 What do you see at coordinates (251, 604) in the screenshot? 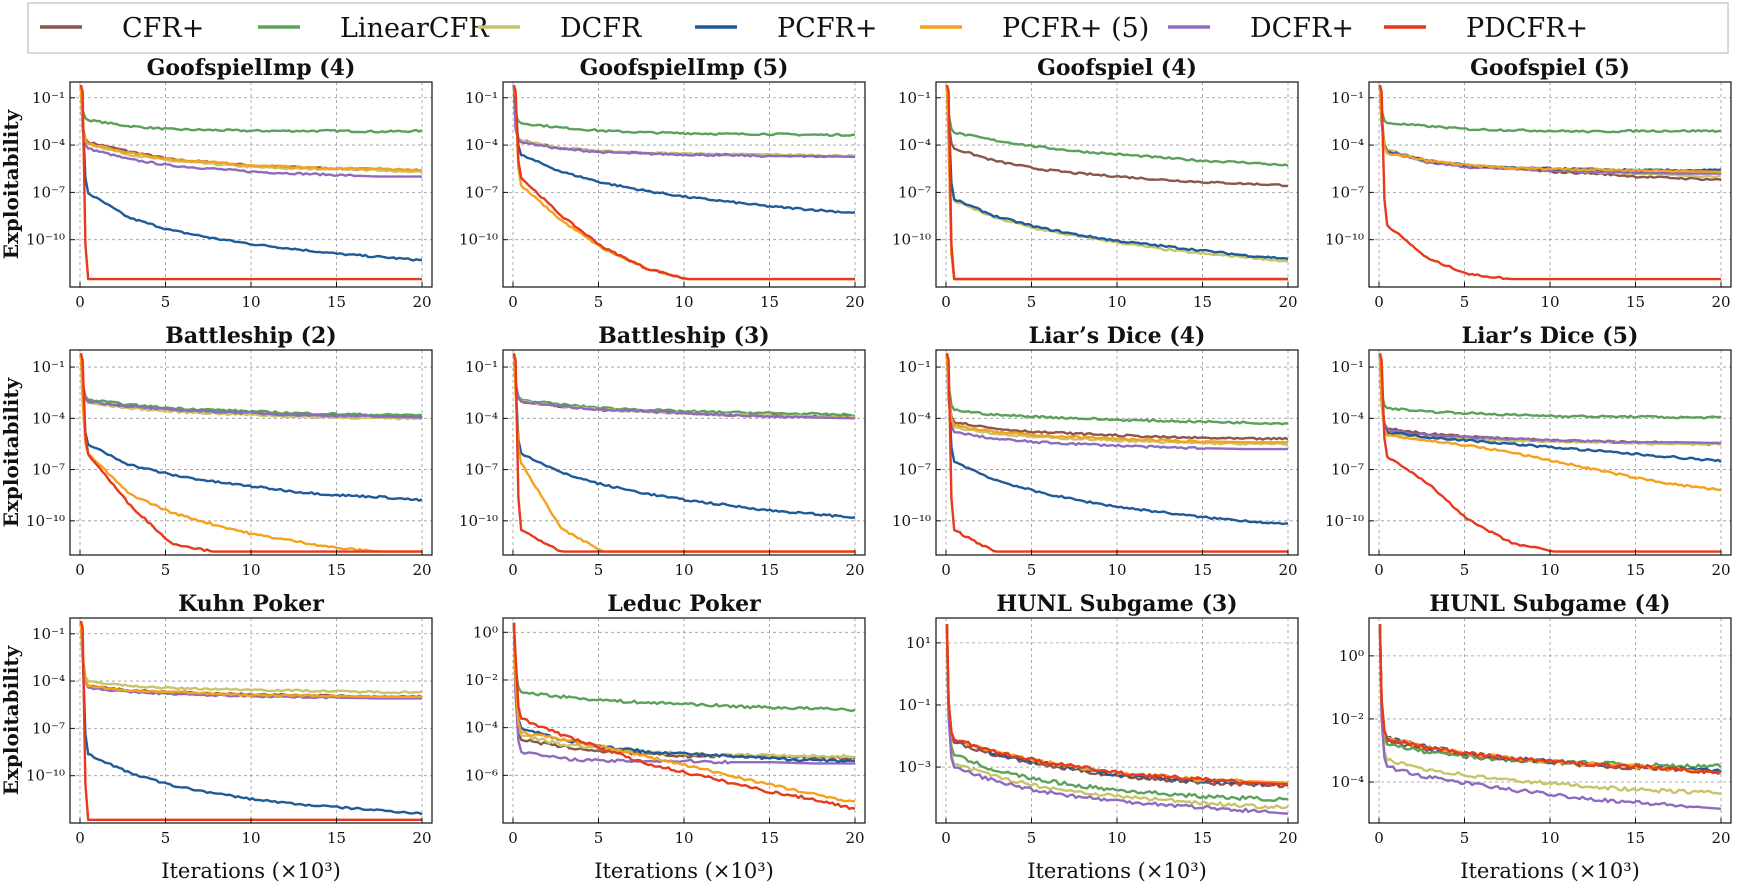
I see `panel-title: Kuhn Poker` at bounding box center [251, 604].